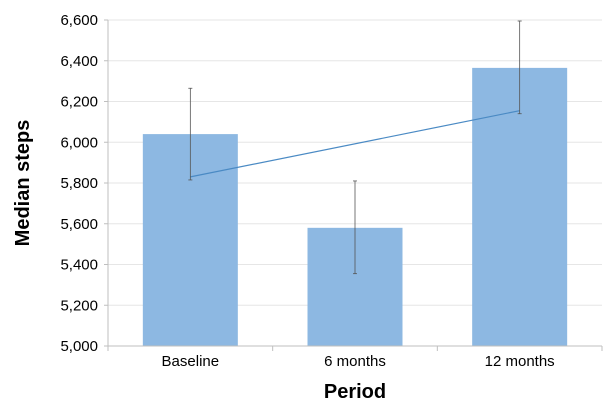 This screenshot has height=403, width=604. Describe the element at coordinates (79, 346) in the screenshot. I see `y-tick-label: 5,000` at that location.